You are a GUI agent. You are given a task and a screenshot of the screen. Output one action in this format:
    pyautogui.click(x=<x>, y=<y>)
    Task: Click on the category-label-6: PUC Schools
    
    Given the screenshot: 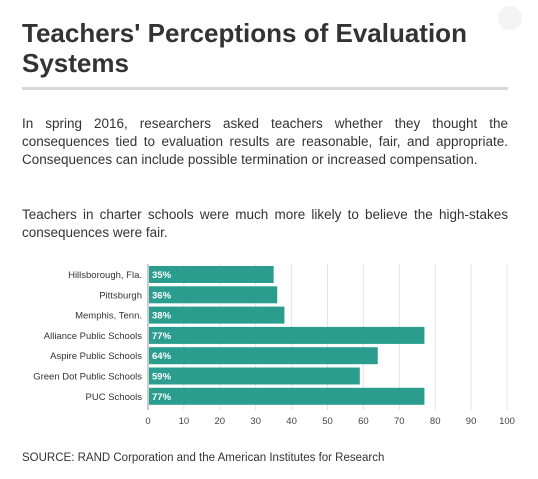 What is the action you would take?
    pyautogui.click(x=114, y=397)
    